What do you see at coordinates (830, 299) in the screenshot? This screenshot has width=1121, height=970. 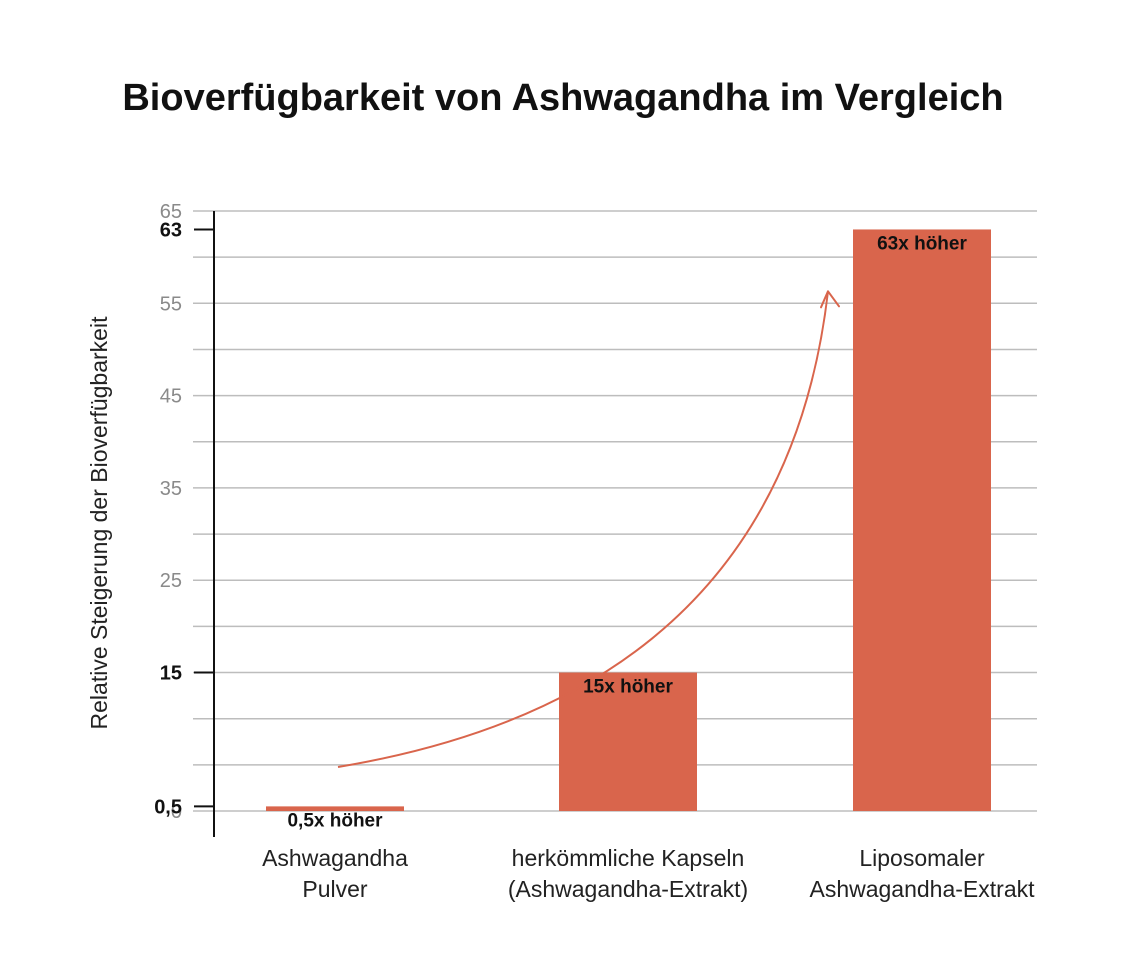 I see `arrow-head` at bounding box center [830, 299].